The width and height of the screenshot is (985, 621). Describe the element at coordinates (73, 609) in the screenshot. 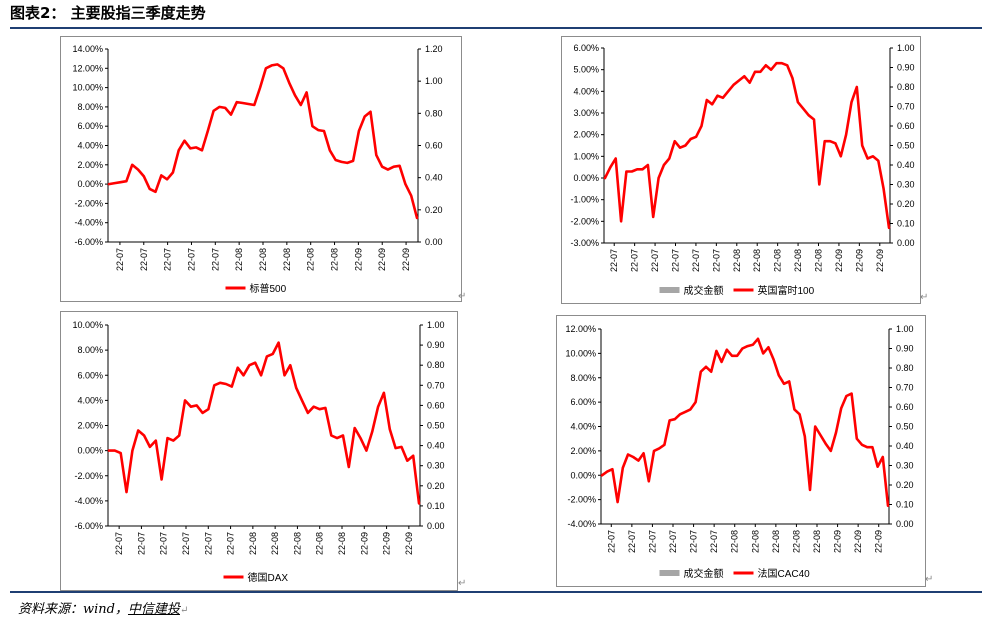

I see `source-prefix: 资料来源：wind，` at that location.